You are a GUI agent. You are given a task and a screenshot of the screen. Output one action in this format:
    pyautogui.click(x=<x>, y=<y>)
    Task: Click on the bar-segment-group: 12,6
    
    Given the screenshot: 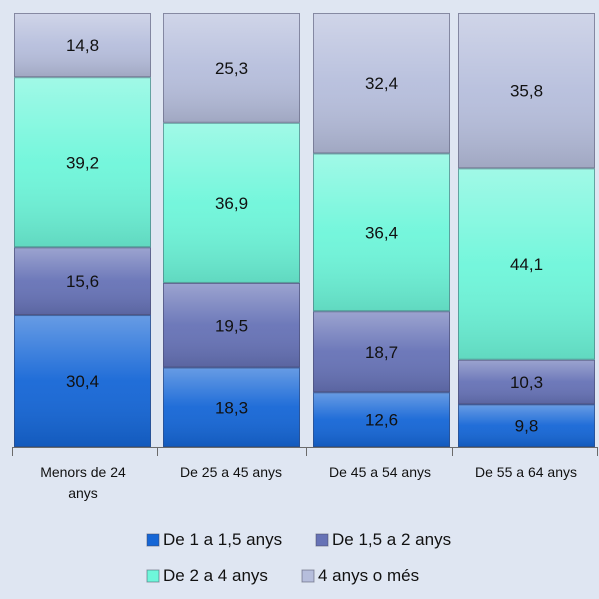 What is the action you would take?
    pyautogui.click(x=381, y=420)
    